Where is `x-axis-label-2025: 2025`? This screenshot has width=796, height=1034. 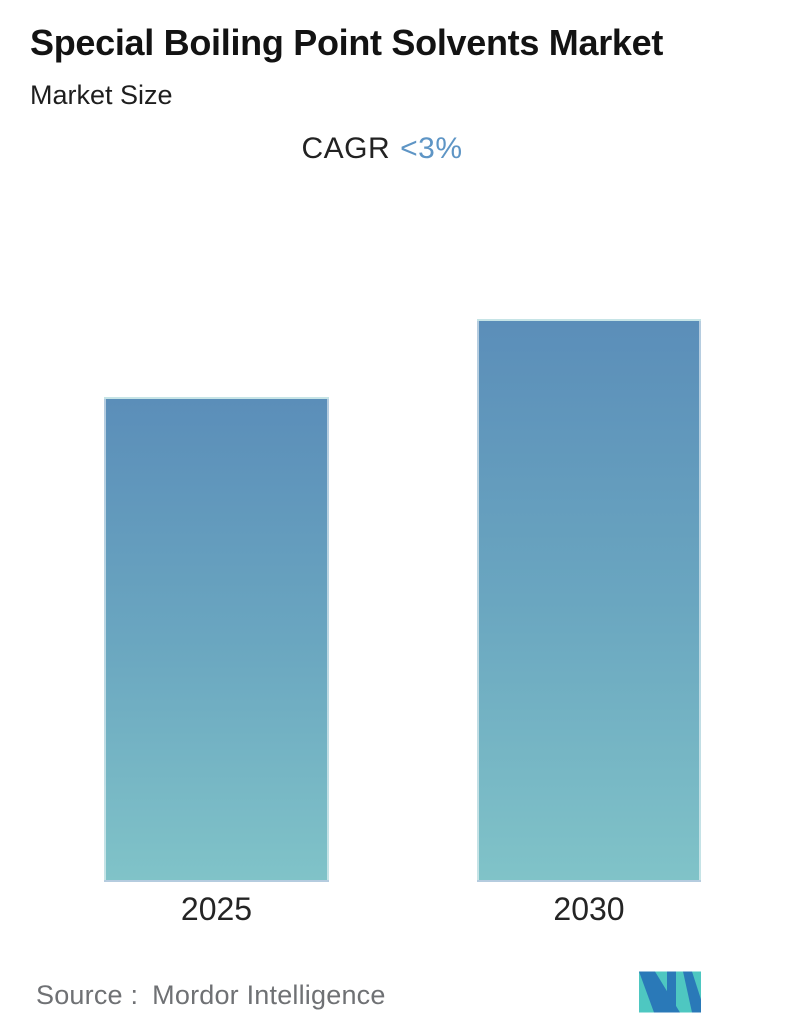 x-axis-label-2025: 2025 is located at coordinates (216, 909).